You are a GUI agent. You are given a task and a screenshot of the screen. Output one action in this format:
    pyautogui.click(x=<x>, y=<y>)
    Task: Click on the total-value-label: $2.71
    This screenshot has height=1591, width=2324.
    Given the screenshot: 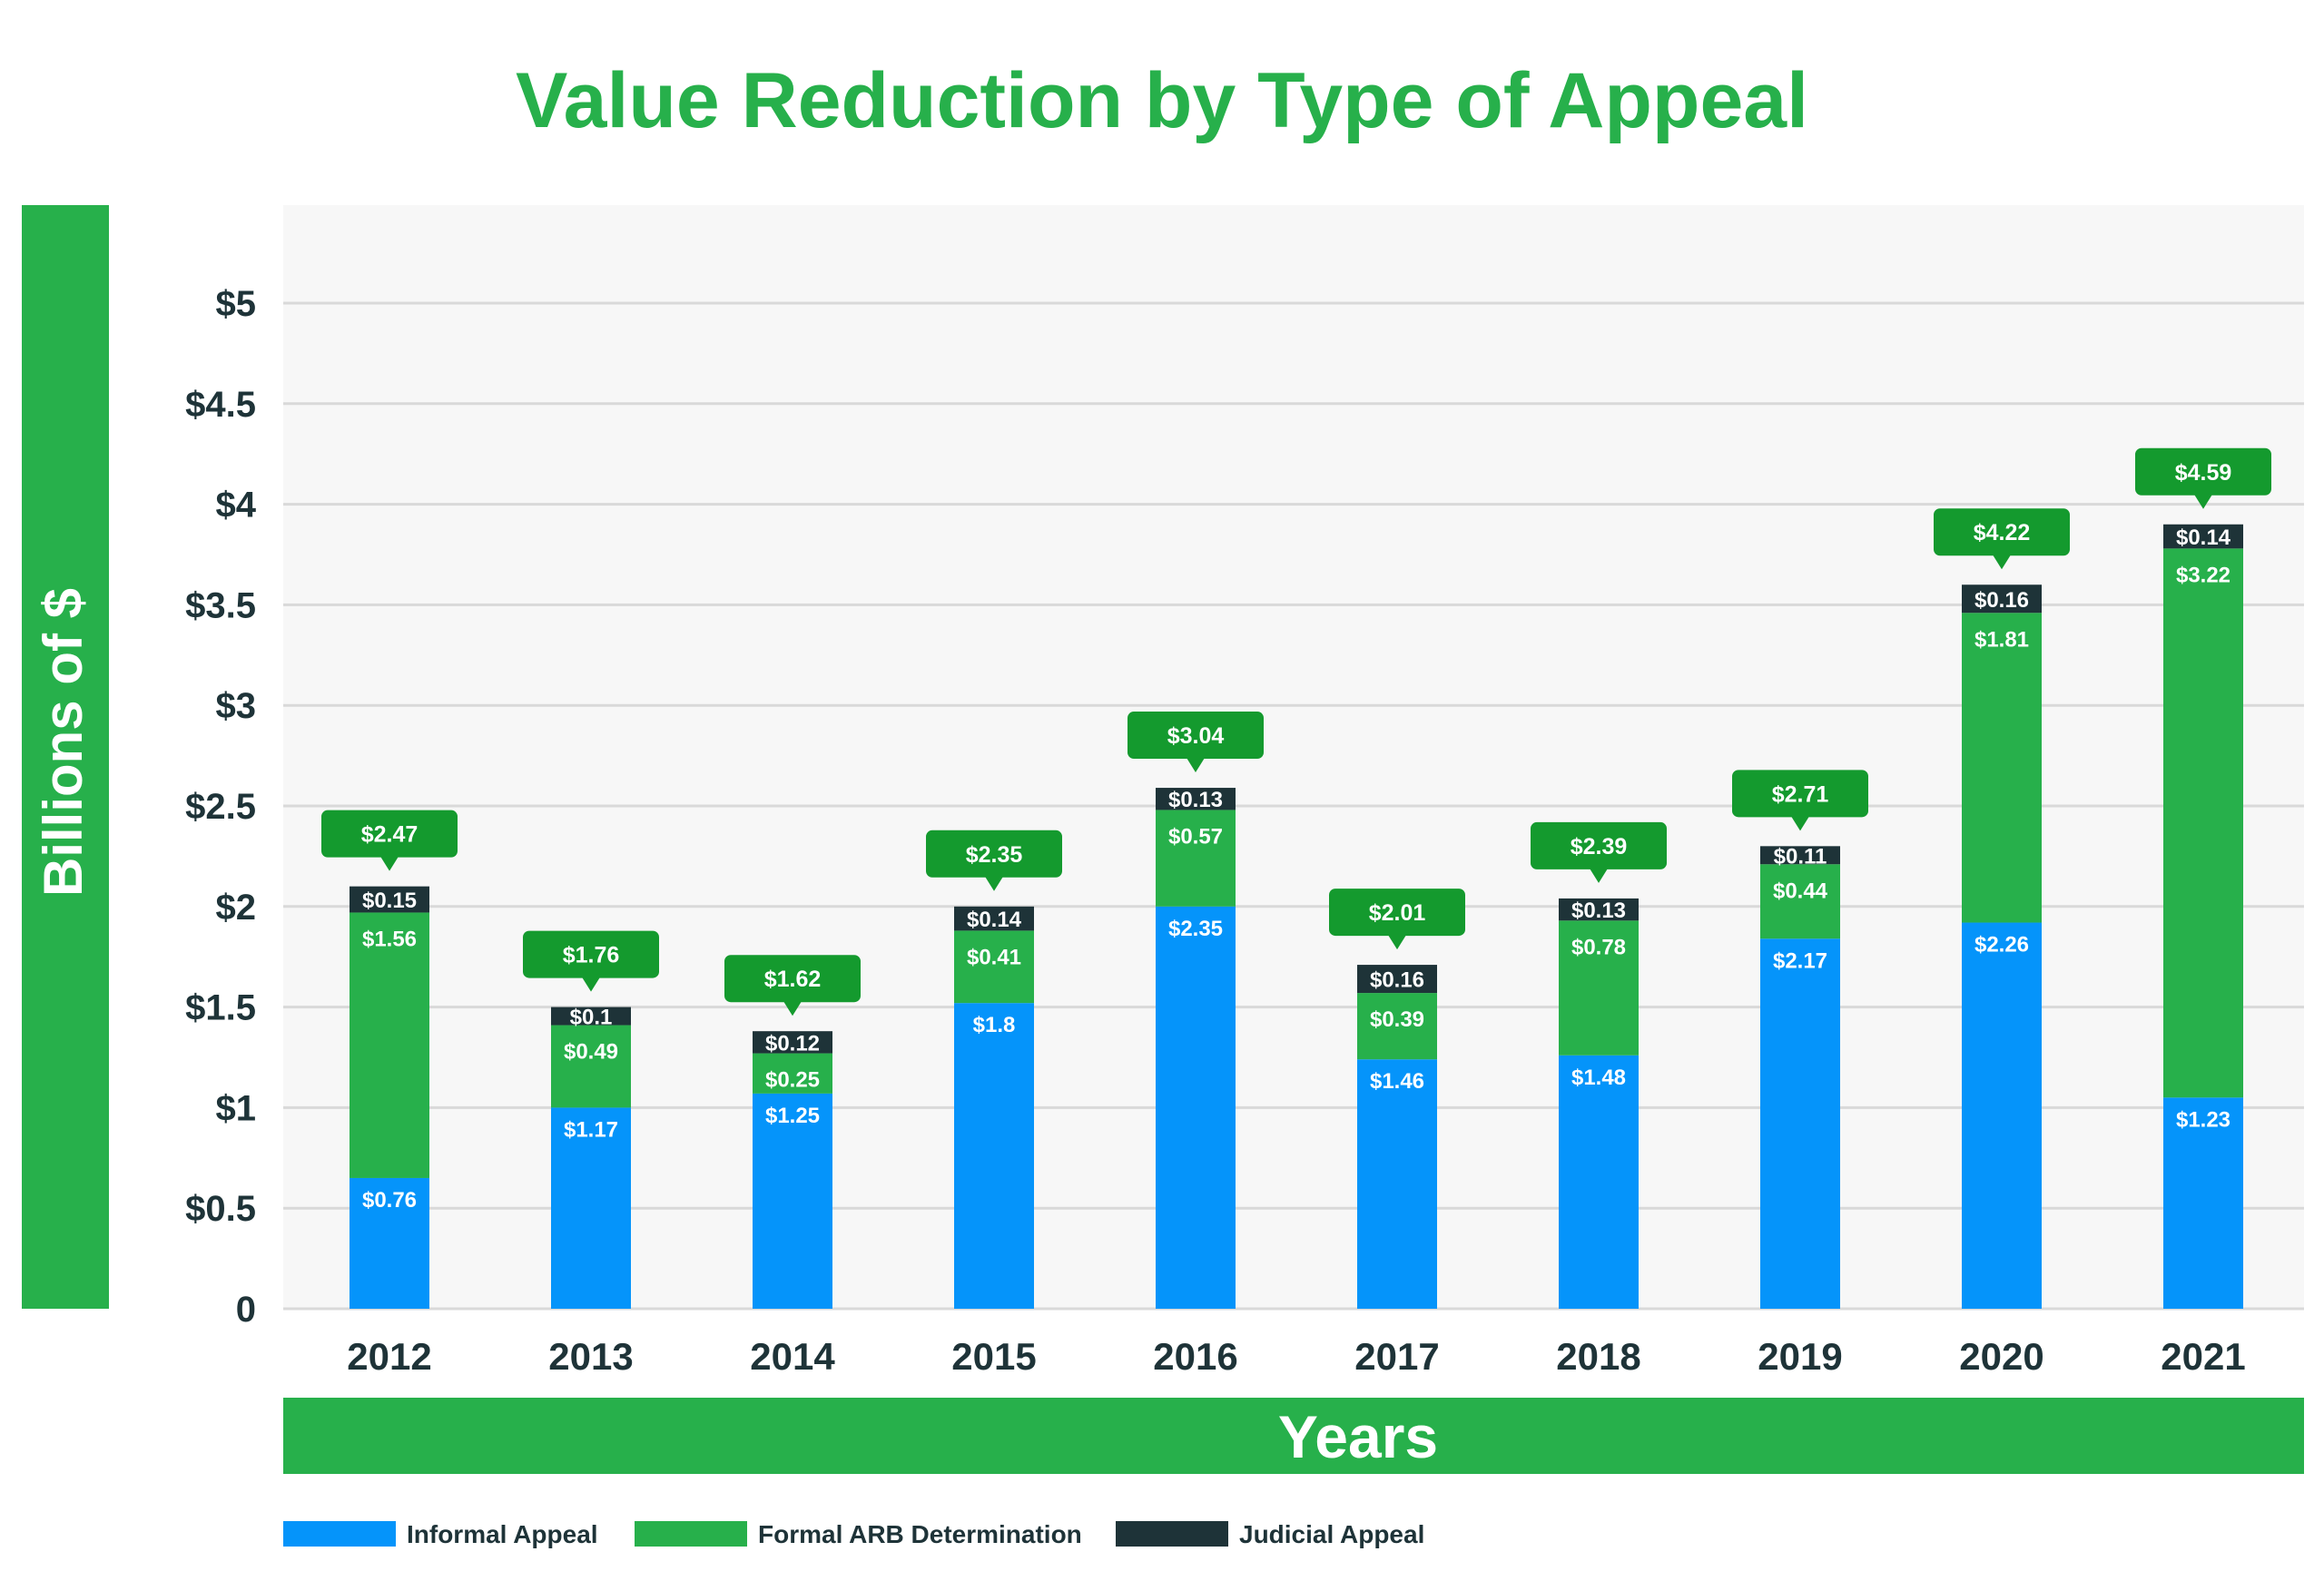 What is the action you would take?
    pyautogui.click(x=1800, y=794)
    